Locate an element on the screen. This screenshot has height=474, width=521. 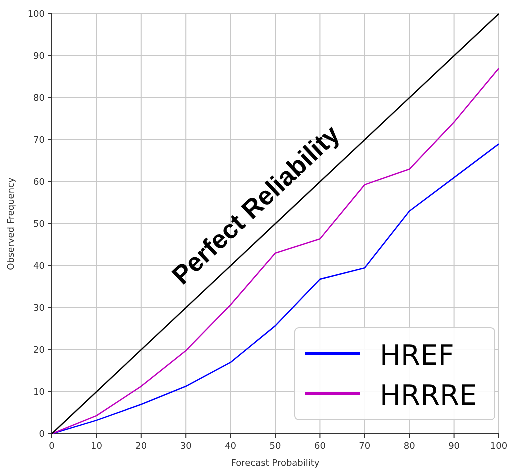
y-tick-label: 60 is located at coordinates (40, 183).